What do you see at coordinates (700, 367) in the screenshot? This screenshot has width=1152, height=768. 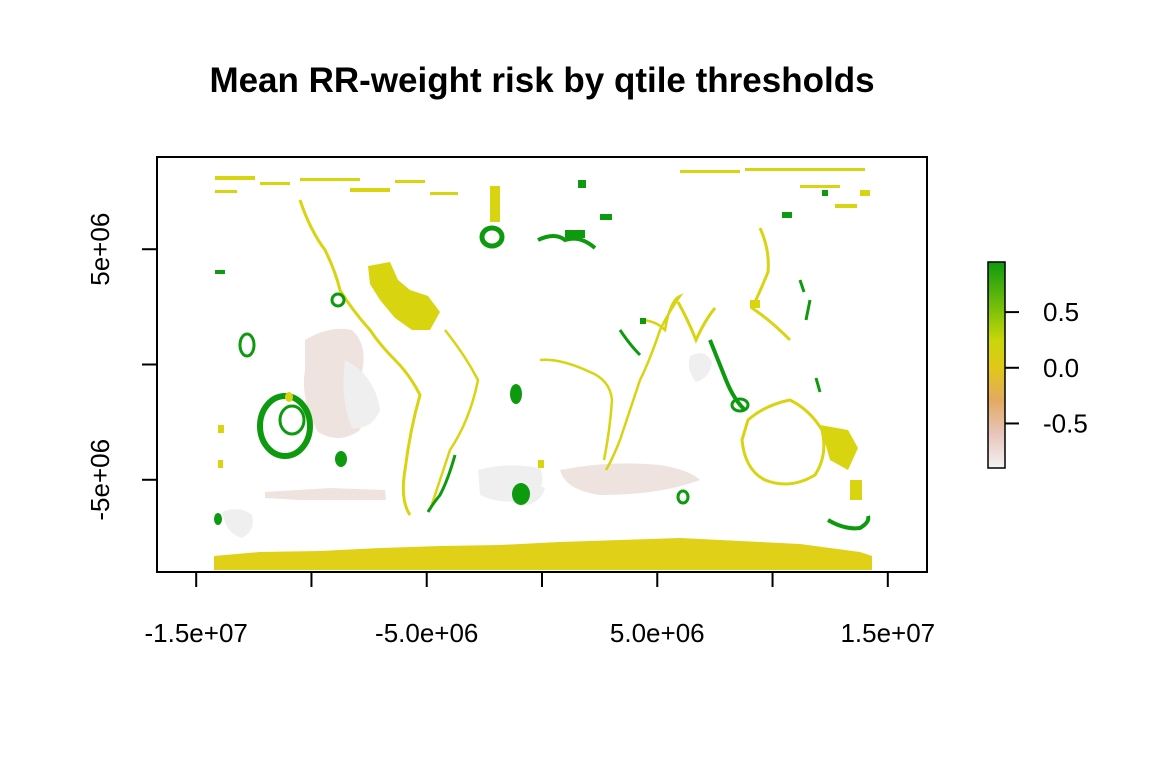 I see `negative-patch-indian` at bounding box center [700, 367].